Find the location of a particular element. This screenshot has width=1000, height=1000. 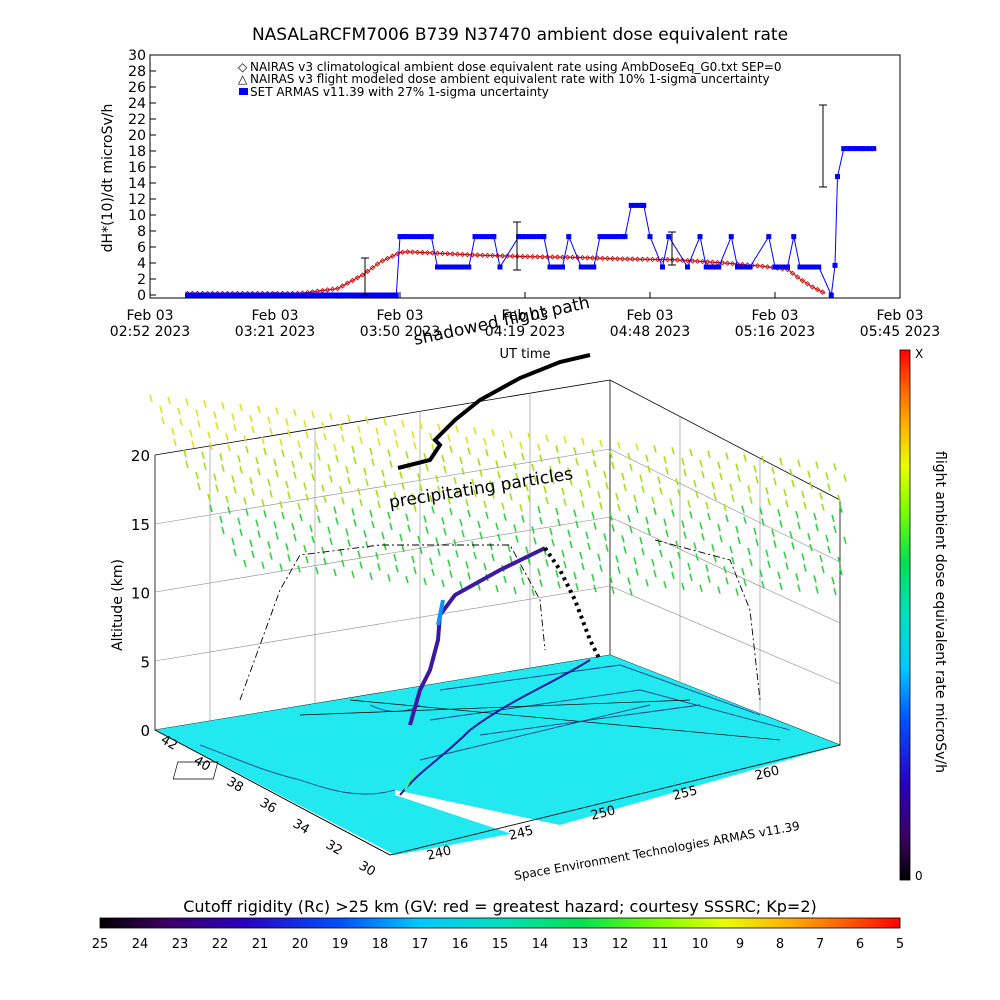

rigidity-tick-label: 6 is located at coordinates (860, 944).